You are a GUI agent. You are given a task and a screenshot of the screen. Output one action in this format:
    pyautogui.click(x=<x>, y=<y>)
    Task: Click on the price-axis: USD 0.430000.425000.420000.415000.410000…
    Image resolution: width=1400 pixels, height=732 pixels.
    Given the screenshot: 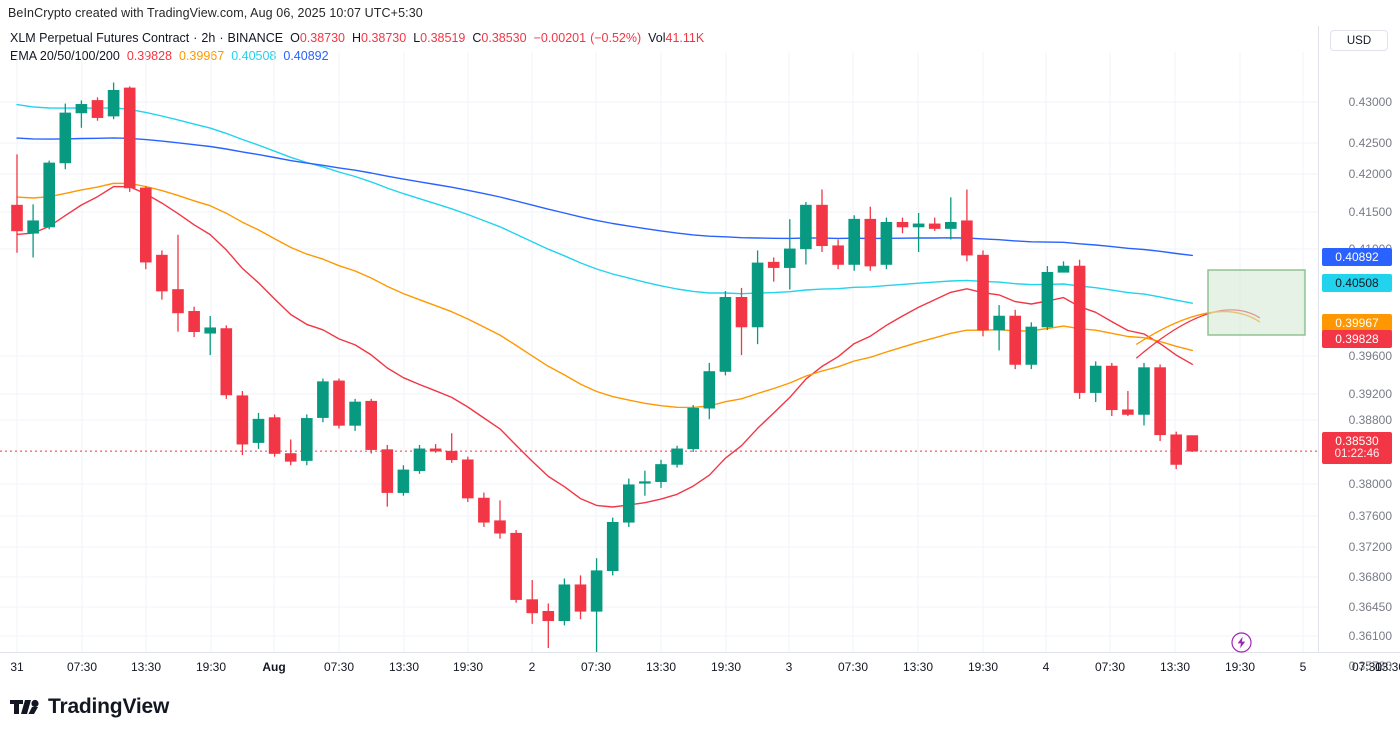 What is the action you would take?
    pyautogui.click(x=1359, y=349)
    